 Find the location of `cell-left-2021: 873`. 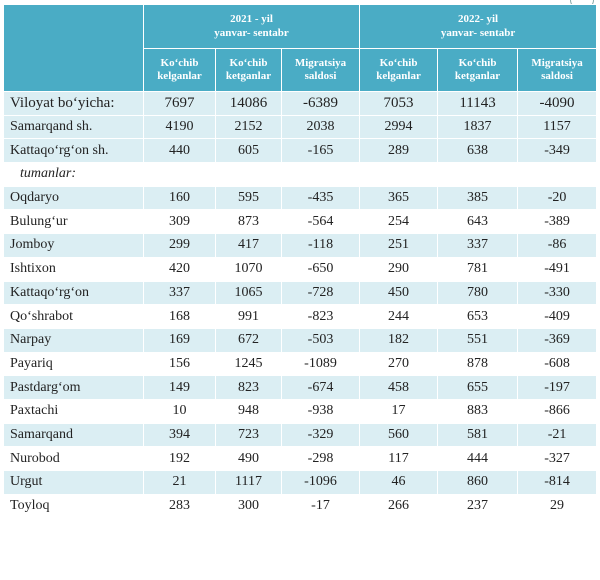

cell-left-2021: 873 is located at coordinates (248, 222).